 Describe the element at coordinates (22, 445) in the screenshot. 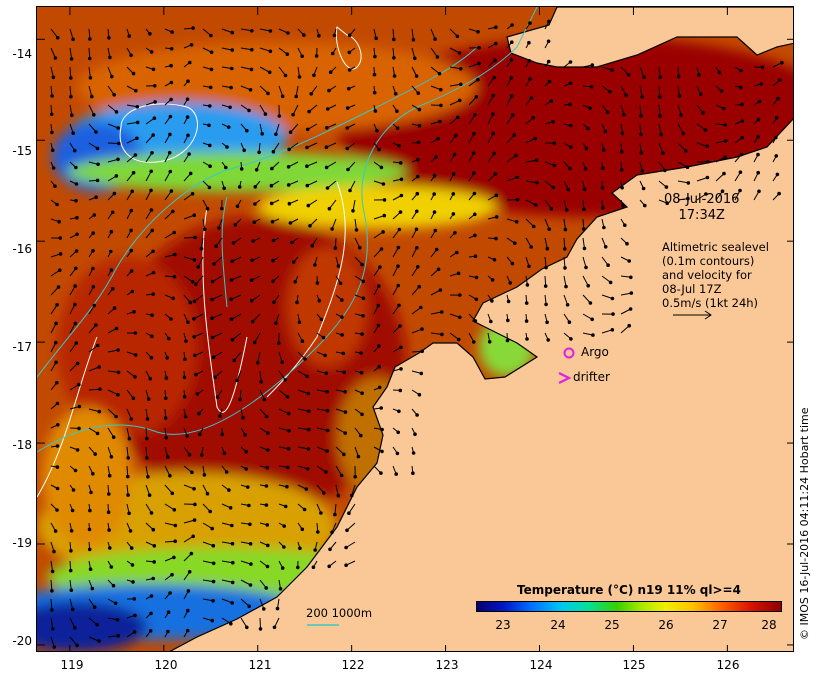

I see `lat-tick-label: -18` at that location.